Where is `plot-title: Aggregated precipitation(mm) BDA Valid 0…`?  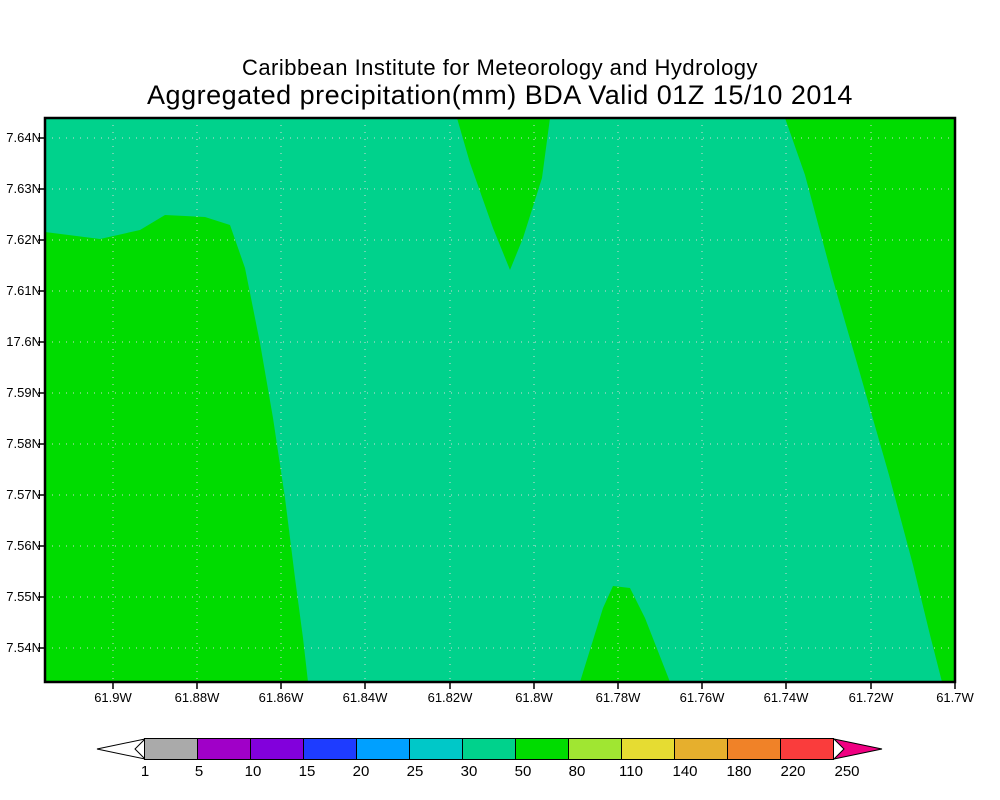
plot-title: Aggregated precipitation(mm) BDA Valid 0… is located at coordinates (500, 95).